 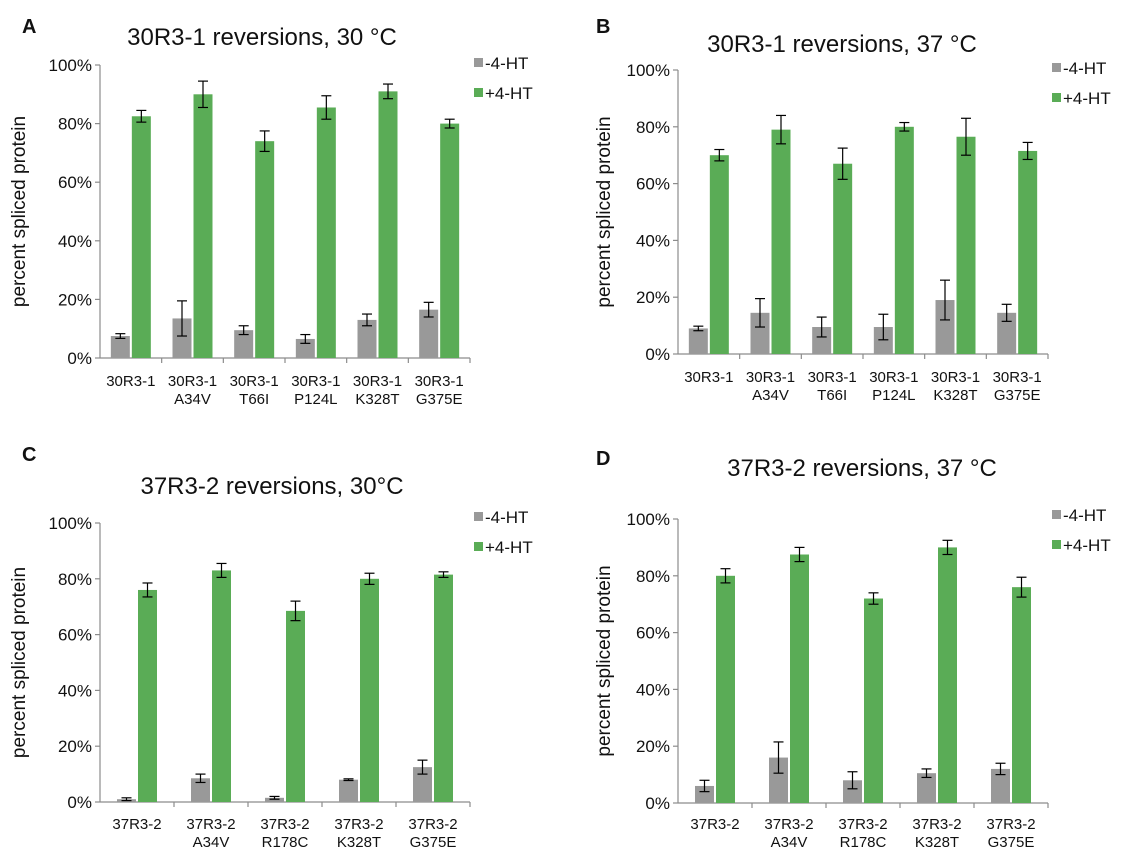 I want to click on chart-title: 37R3-2 reversions, 30°C, so click(x=271, y=486).